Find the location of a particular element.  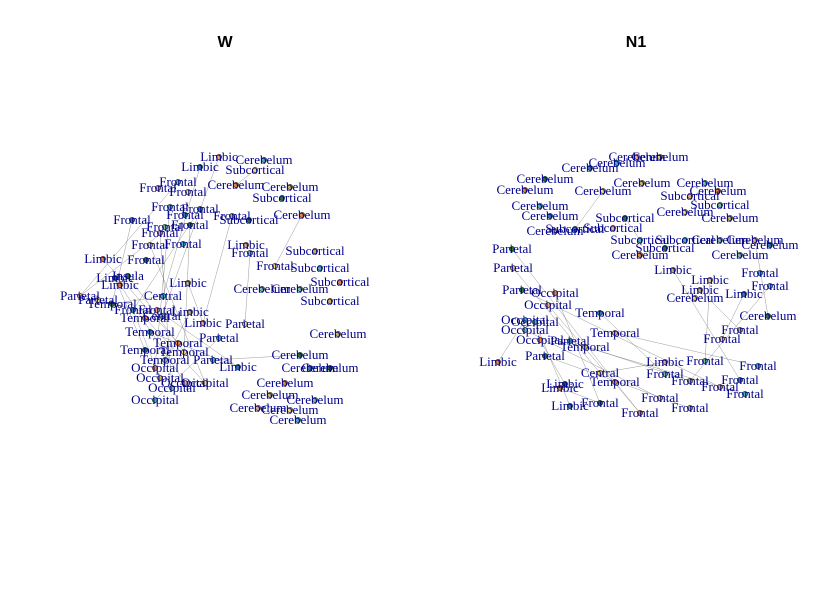

node-label-w-57: Occipital is located at coordinates (205, 382).